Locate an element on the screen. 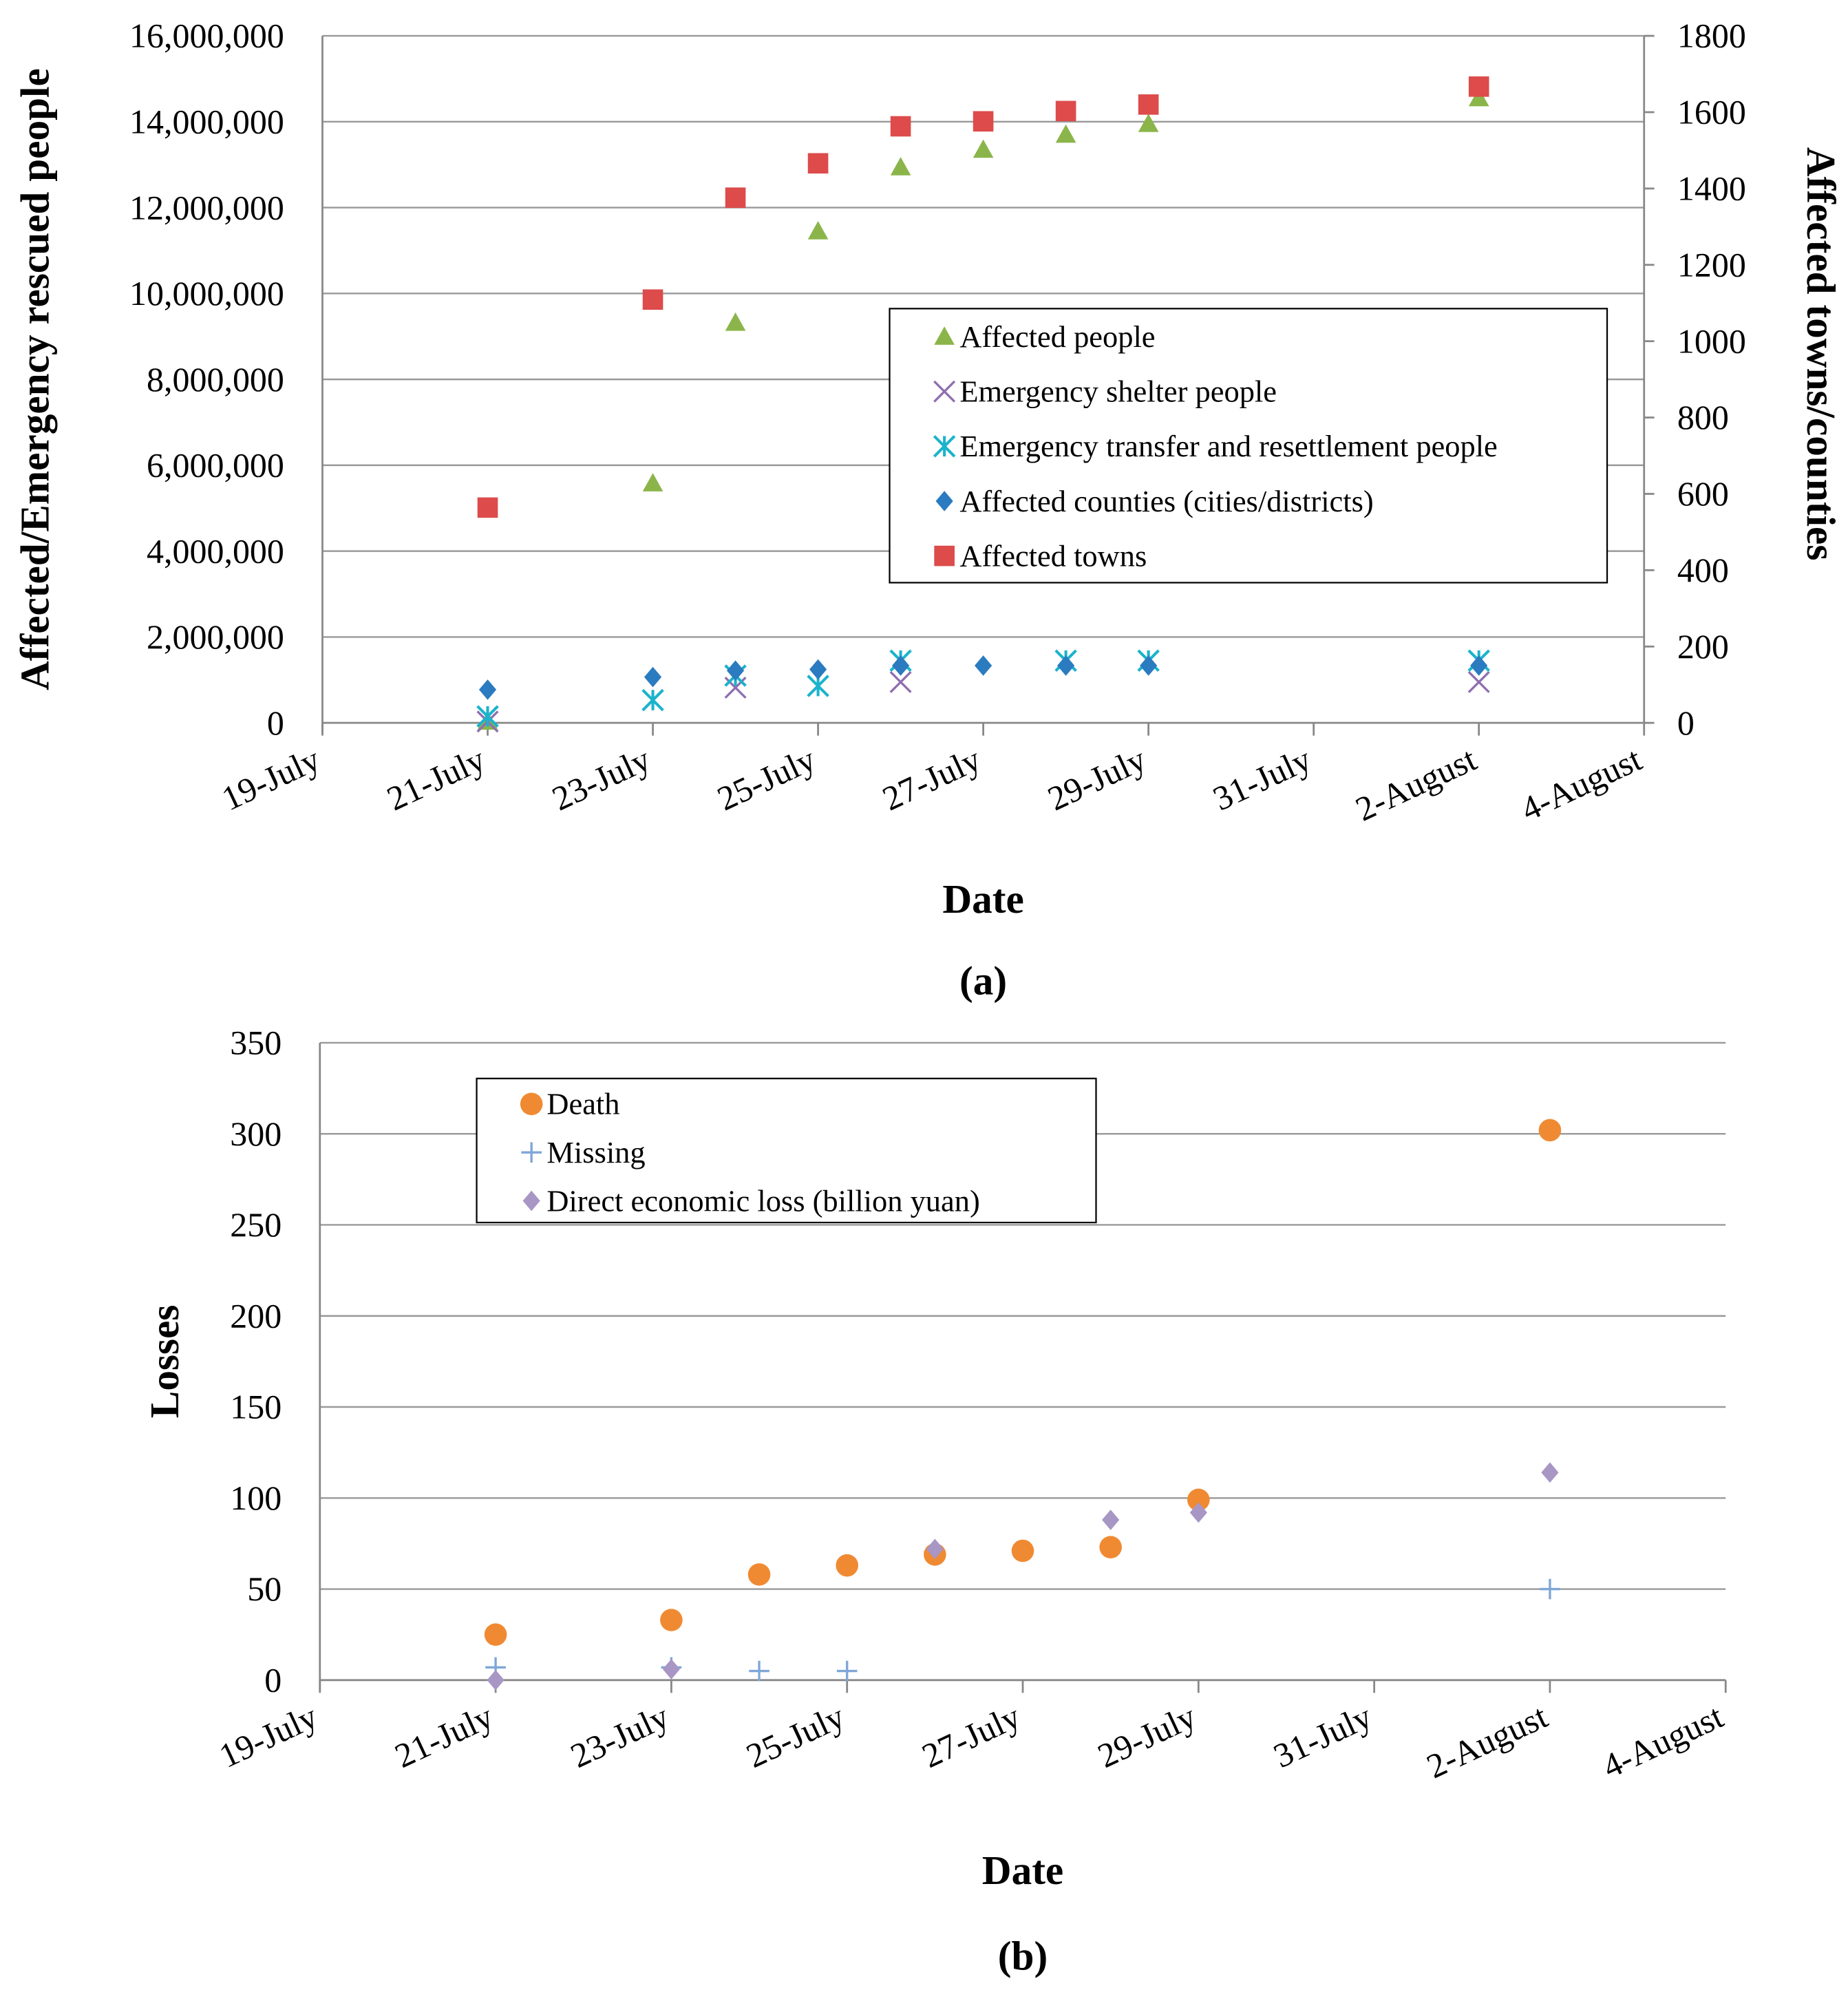  y2-tick-label: 200 is located at coordinates (1703, 646).